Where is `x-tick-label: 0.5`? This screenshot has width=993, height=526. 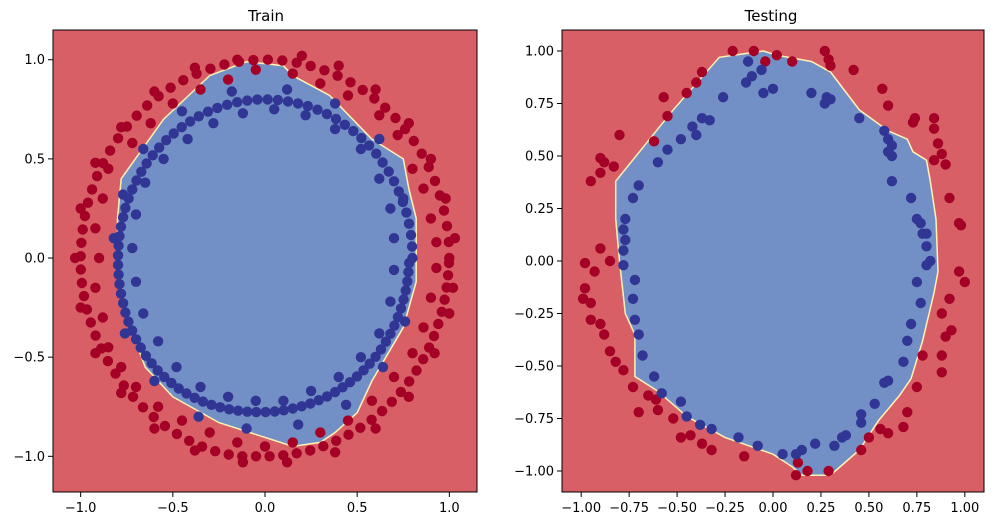
x-tick-label: 0.5 is located at coordinates (357, 508).